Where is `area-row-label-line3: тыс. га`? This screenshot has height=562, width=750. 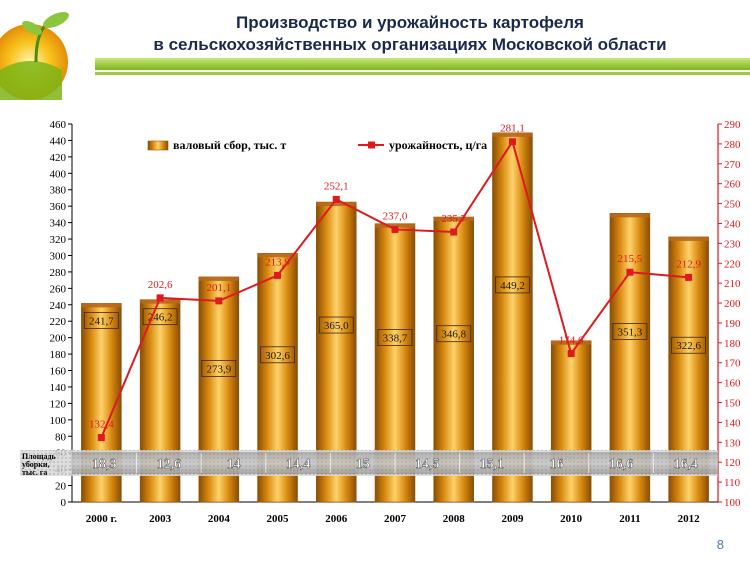 area-row-label-line3: тыс. га is located at coordinates (34, 472).